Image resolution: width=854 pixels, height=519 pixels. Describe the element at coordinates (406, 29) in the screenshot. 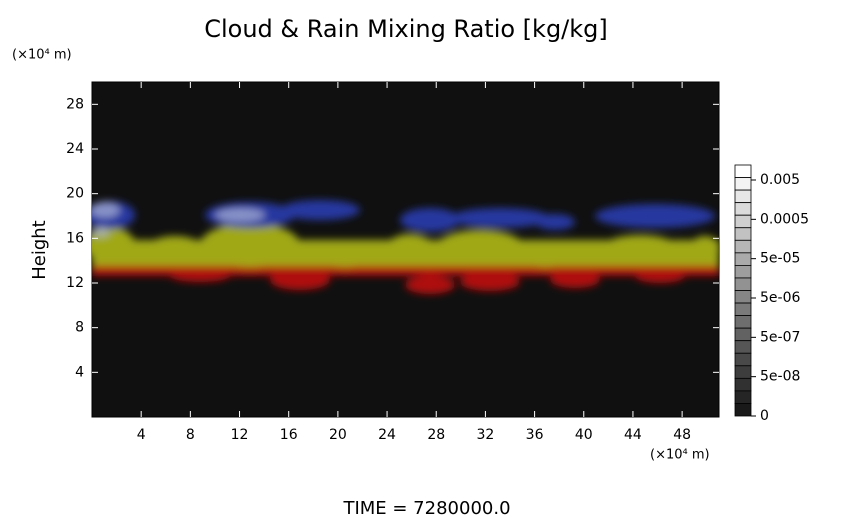

I see `chart-title: Cloud & Rain Mixing Ratio [kg/kg]` at that location.